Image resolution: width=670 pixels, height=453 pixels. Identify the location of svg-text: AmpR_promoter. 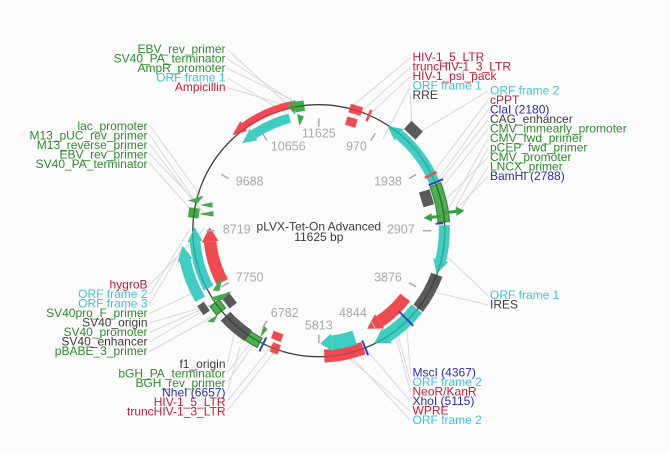
(181, 68).